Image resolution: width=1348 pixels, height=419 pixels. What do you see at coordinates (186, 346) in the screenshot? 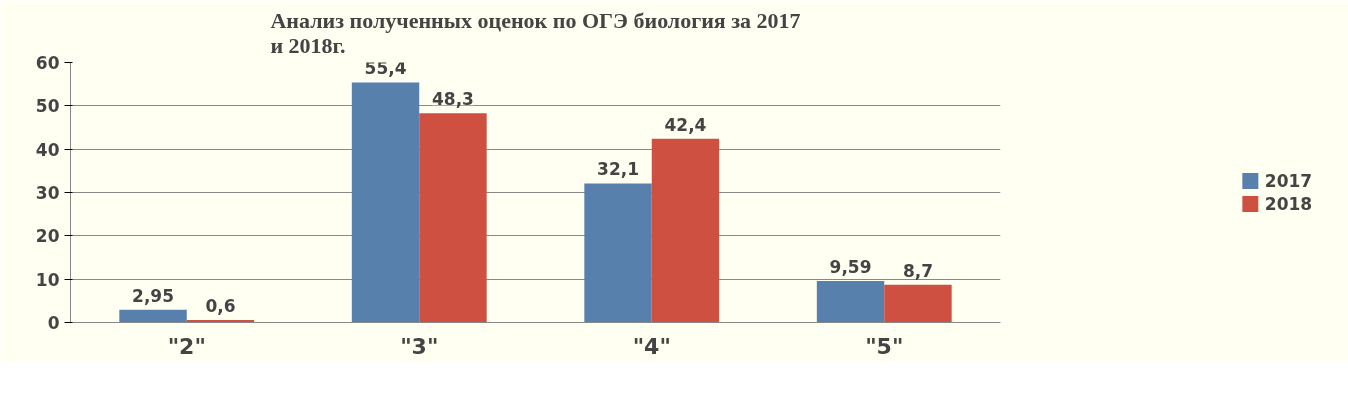
I see `x-tick-label: "2"` at bounding box center [186, 346].